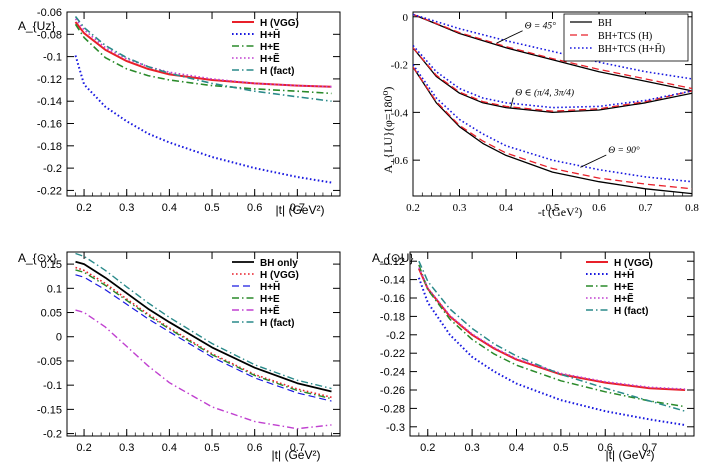 This screenshot has height=469, width=708. Describe the element at coordinates (51, 265) in the screenshot. I see `y-tick-label: 0.15` at that location.